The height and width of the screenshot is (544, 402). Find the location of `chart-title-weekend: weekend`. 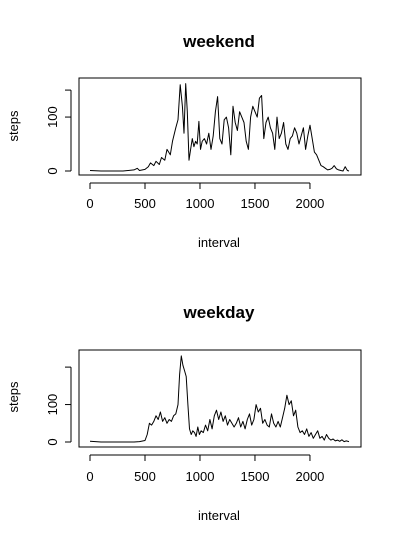

chart-title-weekend: weekend is located at coordinates (218, 41).